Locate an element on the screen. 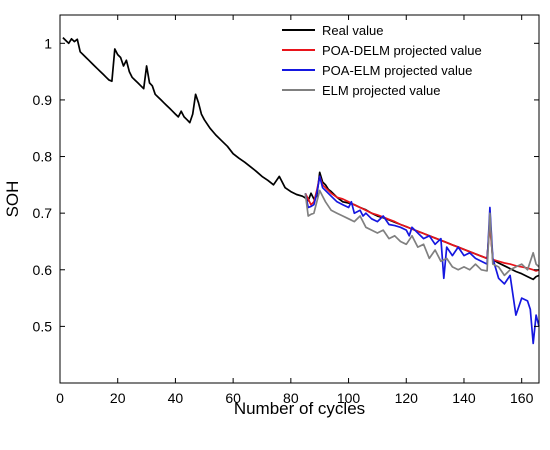 The height and width of the screenshot is (450, 550). legend-label: Real value is located at coordinates (352, 30).